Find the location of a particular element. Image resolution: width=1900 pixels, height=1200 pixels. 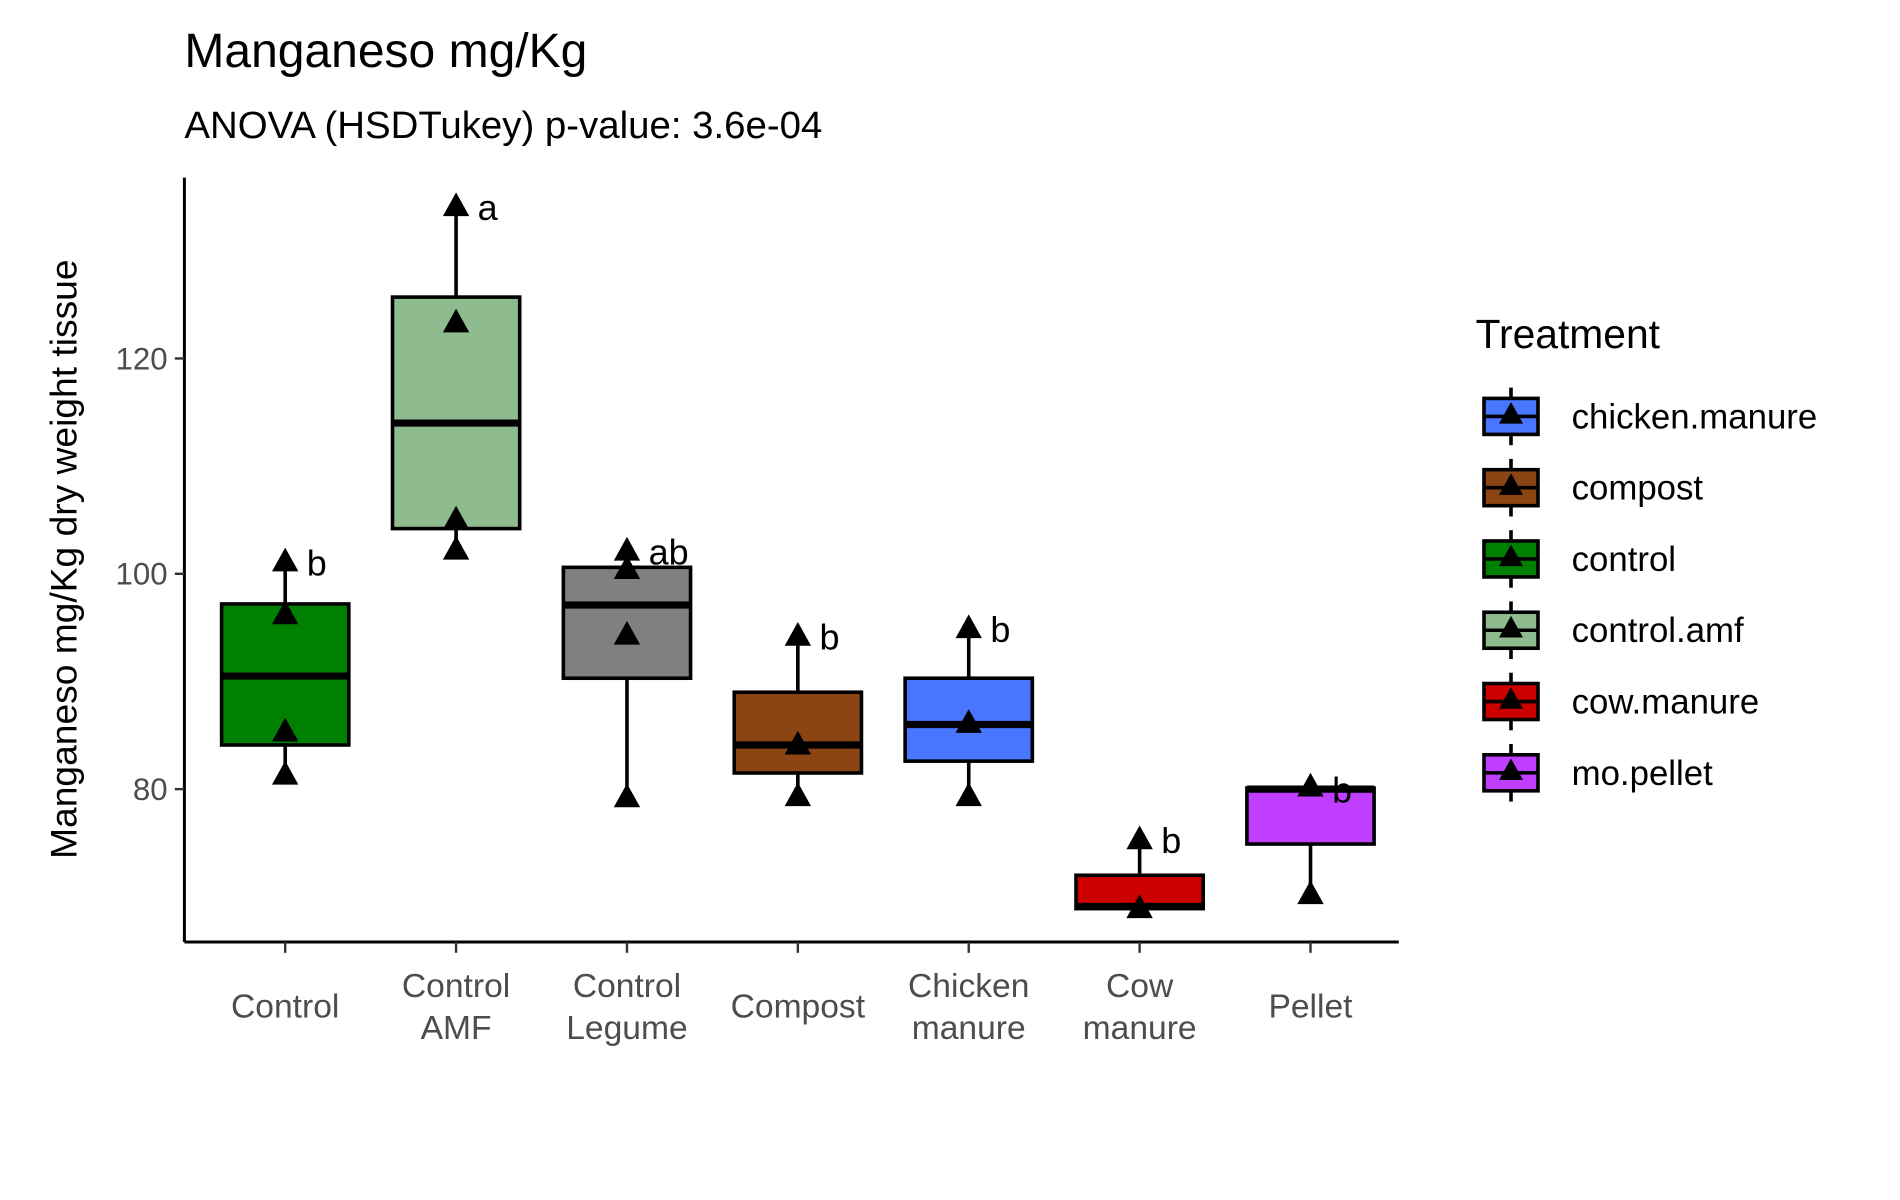

x-tick-label: Chicken is located at coordinates (968, 986).